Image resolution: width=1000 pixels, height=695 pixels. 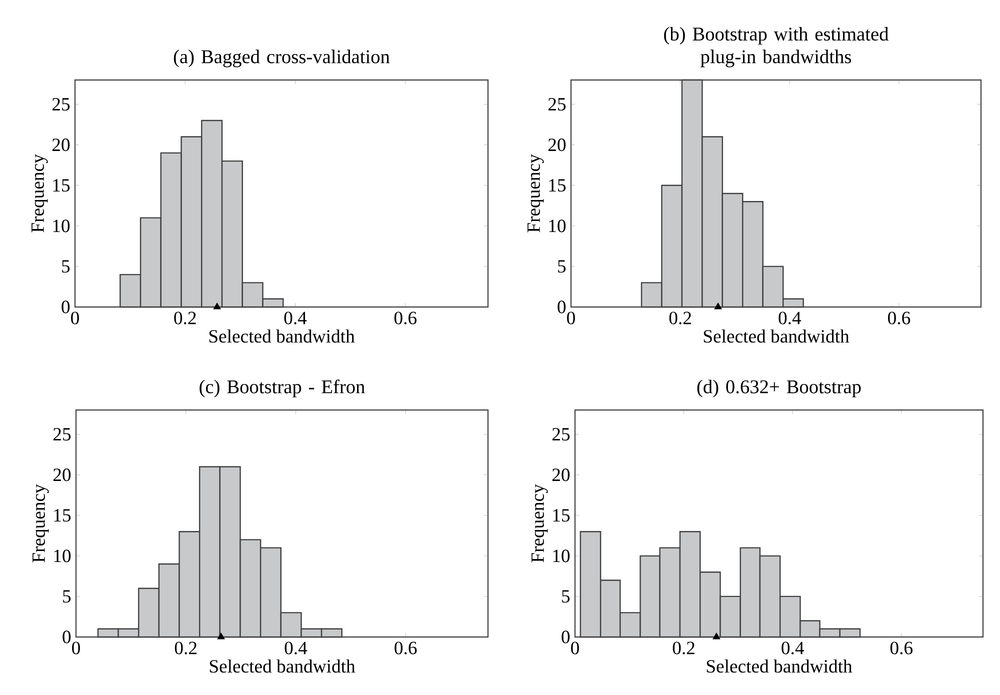 I want to click on chart-title: (c) Bootstrap - Efron, so click(x=282, y=389).